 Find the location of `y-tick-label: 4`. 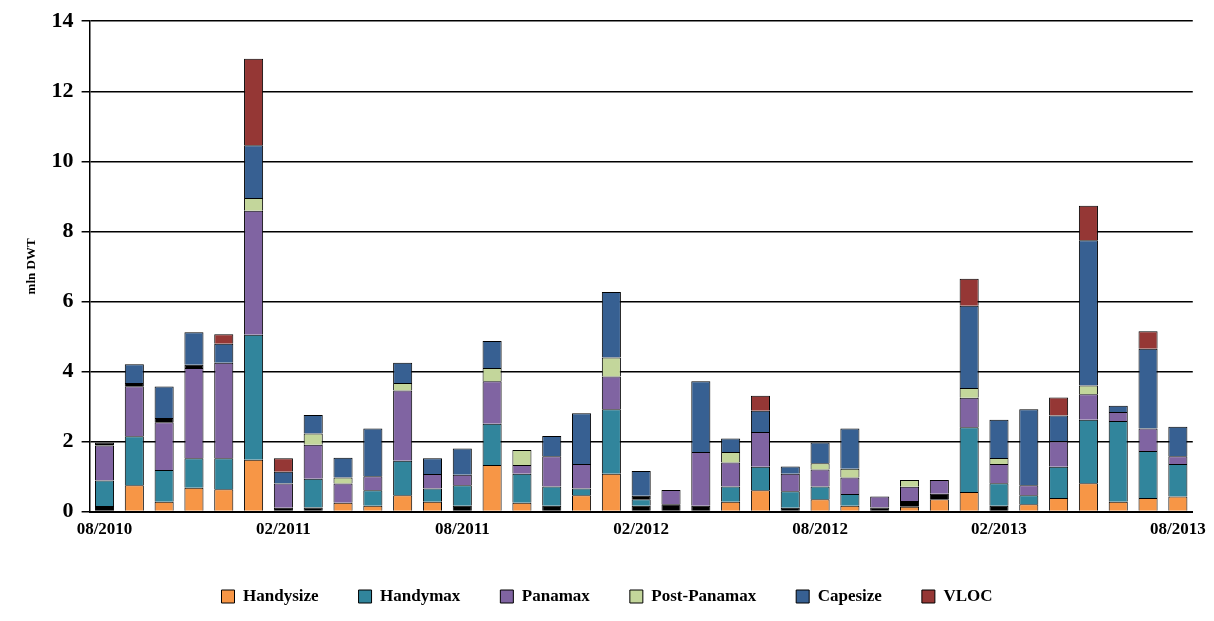

y-tick-label: 4 is located at coordinates (68, 370).